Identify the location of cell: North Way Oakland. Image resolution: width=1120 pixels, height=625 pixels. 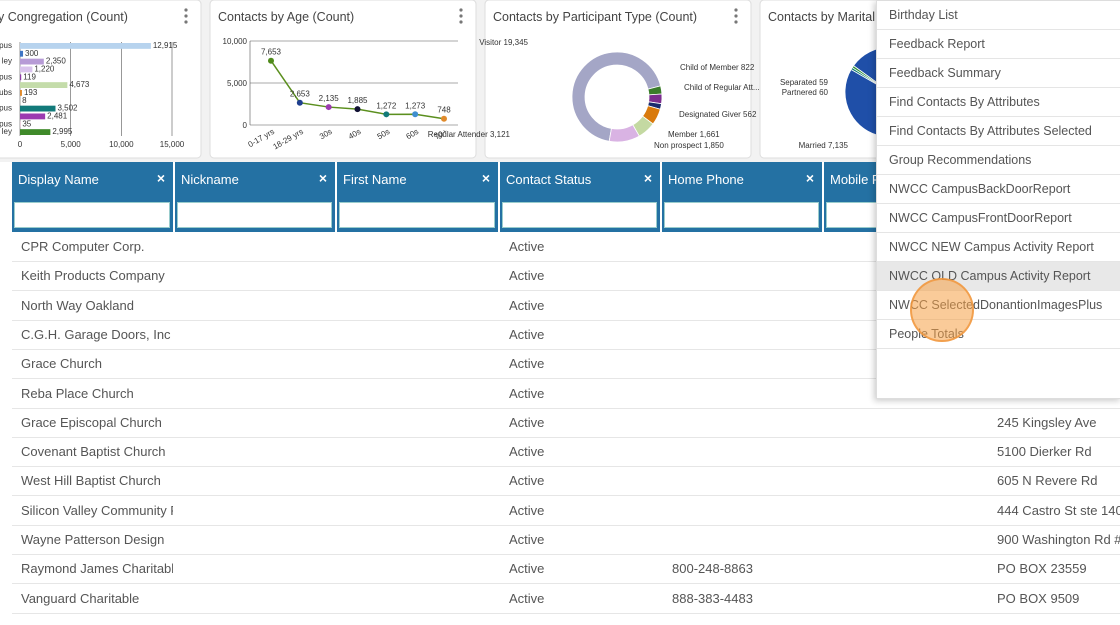
(77, 305).